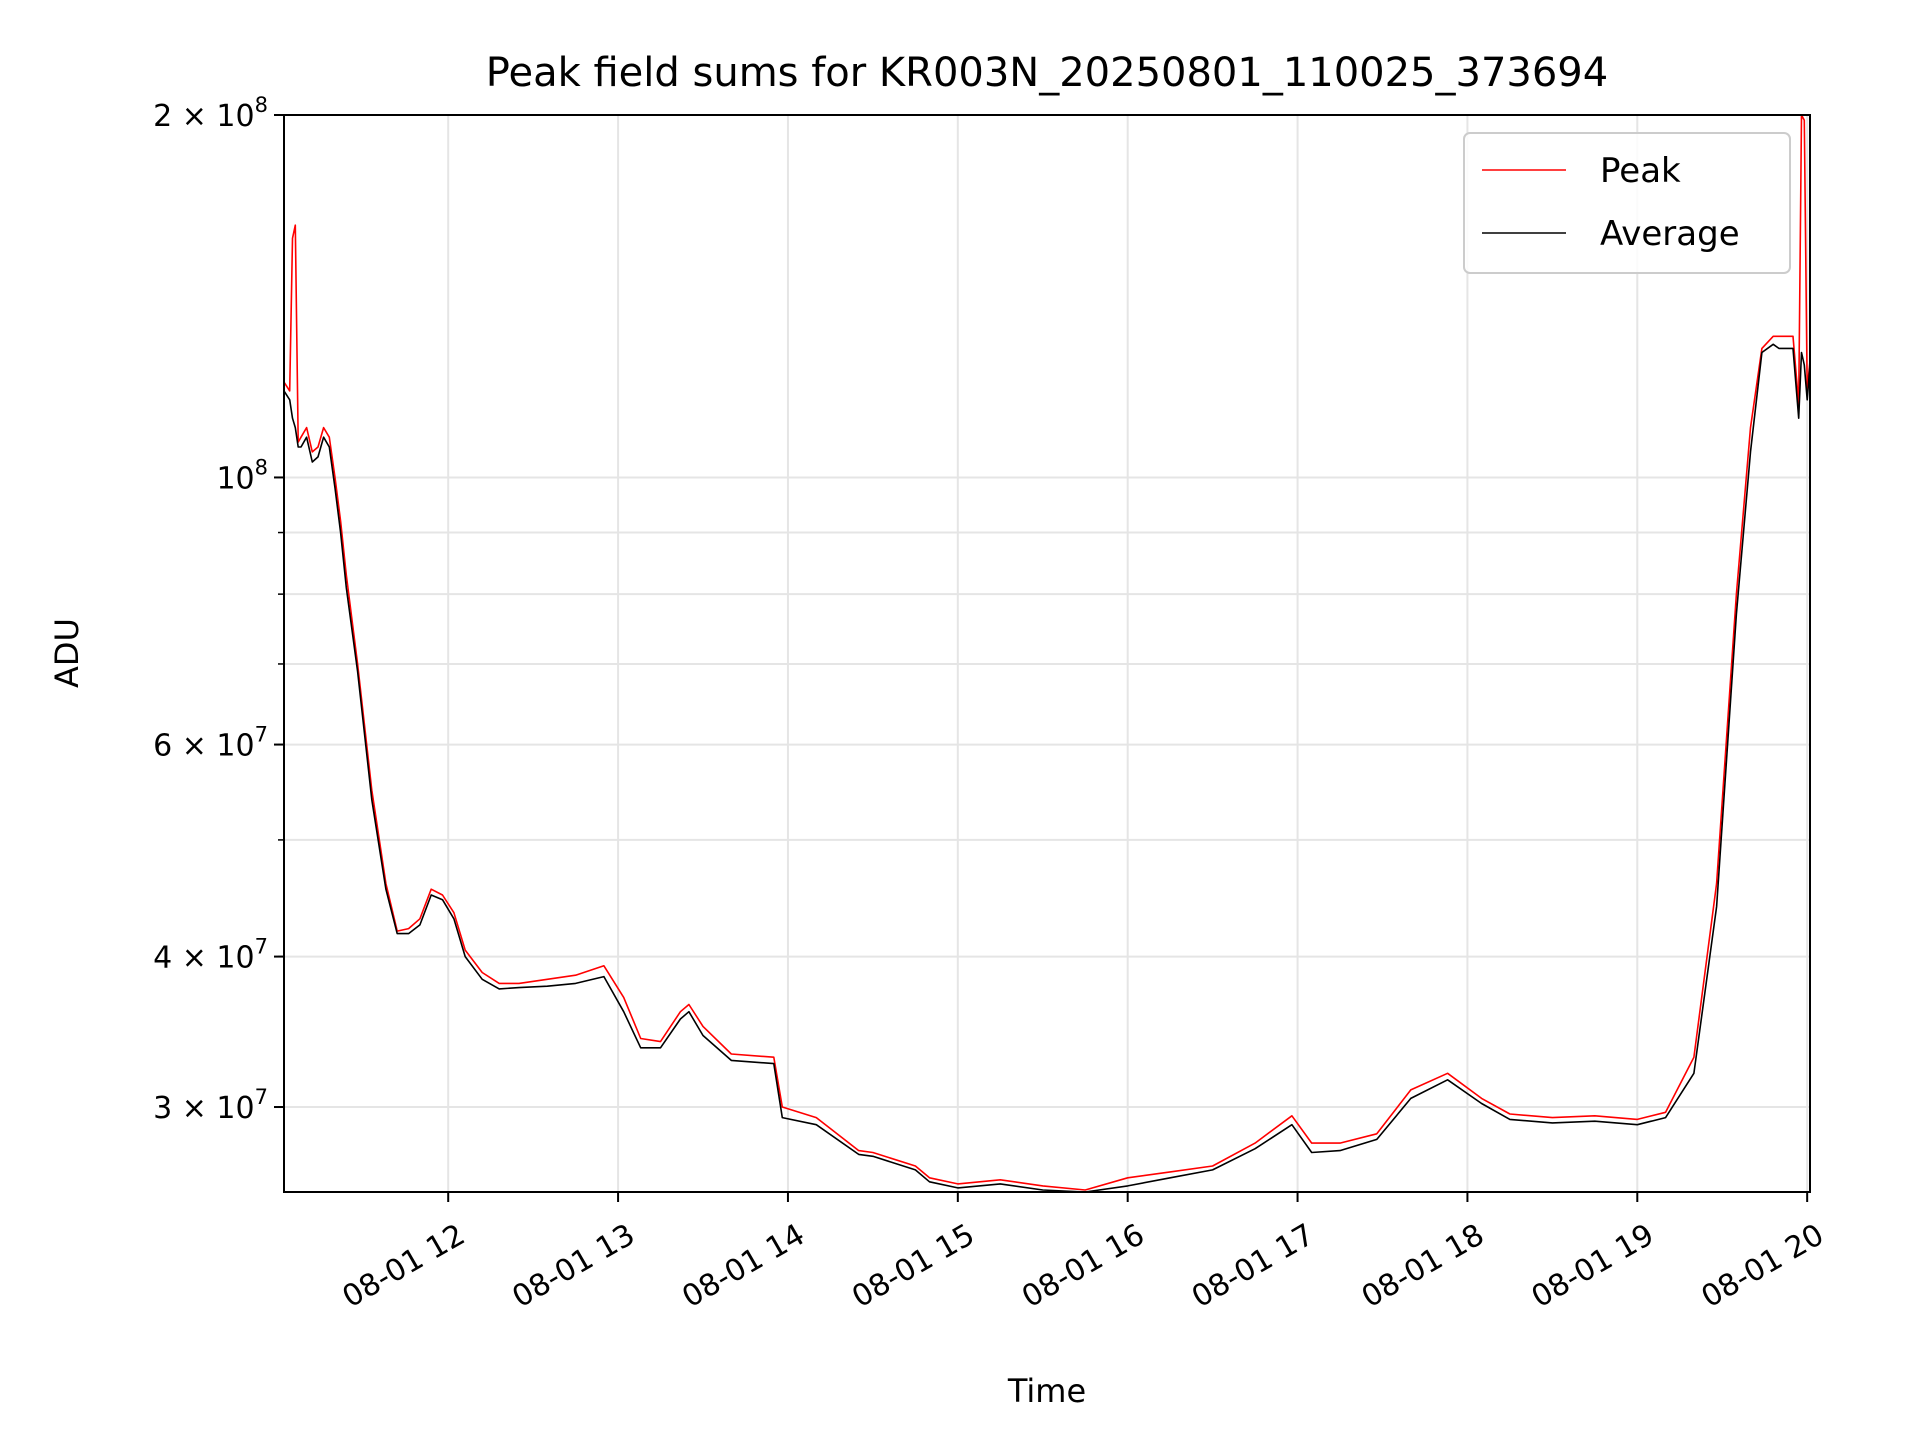 The height and width of the screenshot is (1440, 1920). I want to click on legend-box, so click(1627, 203).